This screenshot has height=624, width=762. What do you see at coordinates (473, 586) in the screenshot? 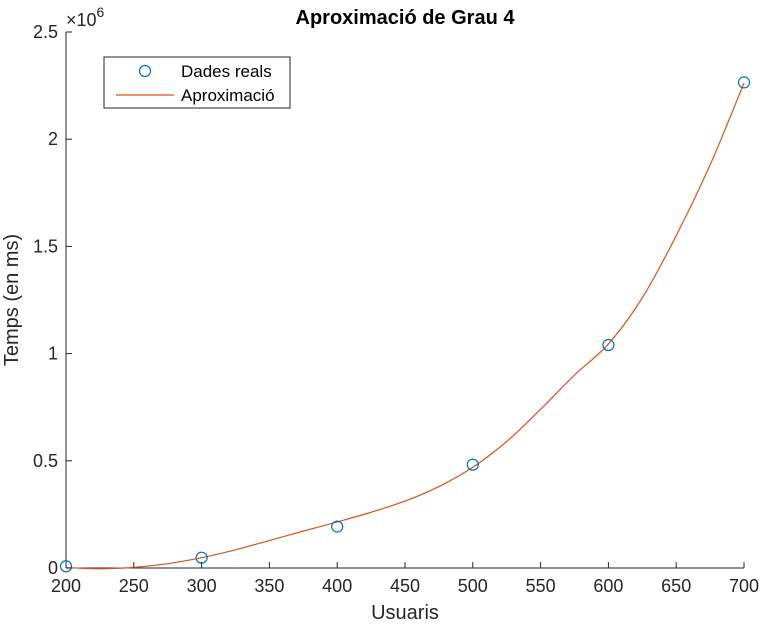
I see `x-tick-label: 500` at bounding box center [473, 586].